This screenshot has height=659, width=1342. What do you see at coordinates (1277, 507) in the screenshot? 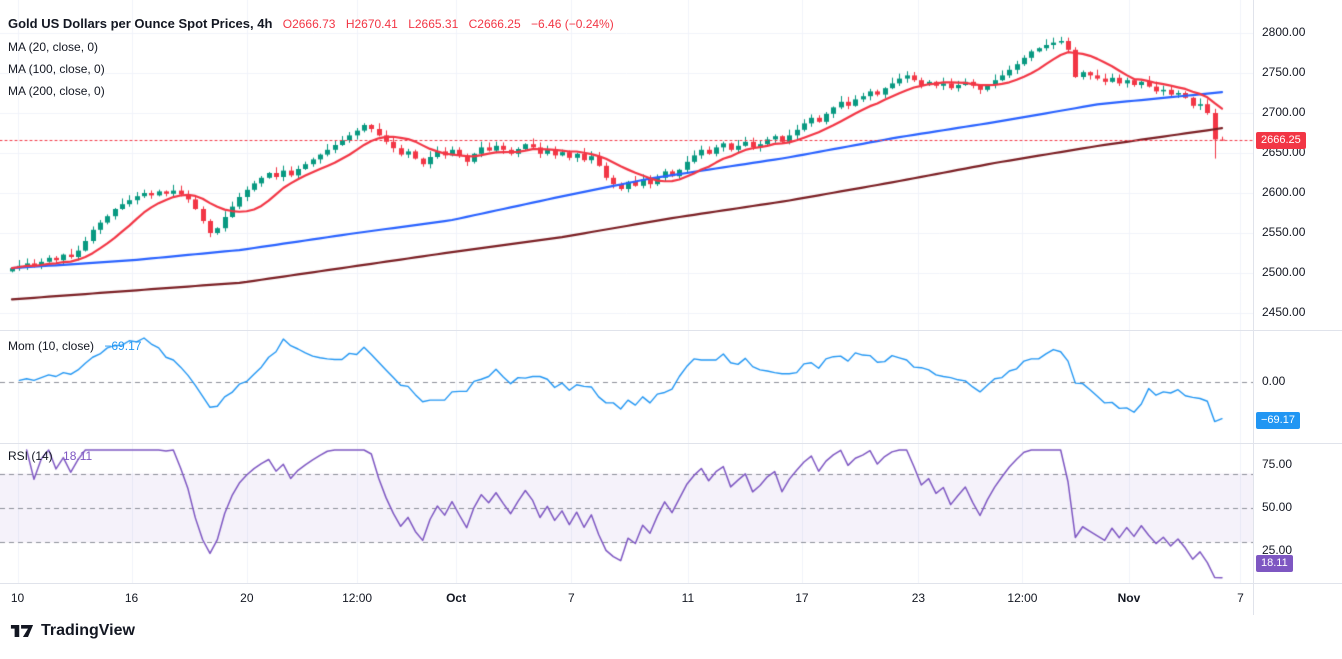
I see `rsi-tick-label: 50.00` at bounding box center [1277, 507].